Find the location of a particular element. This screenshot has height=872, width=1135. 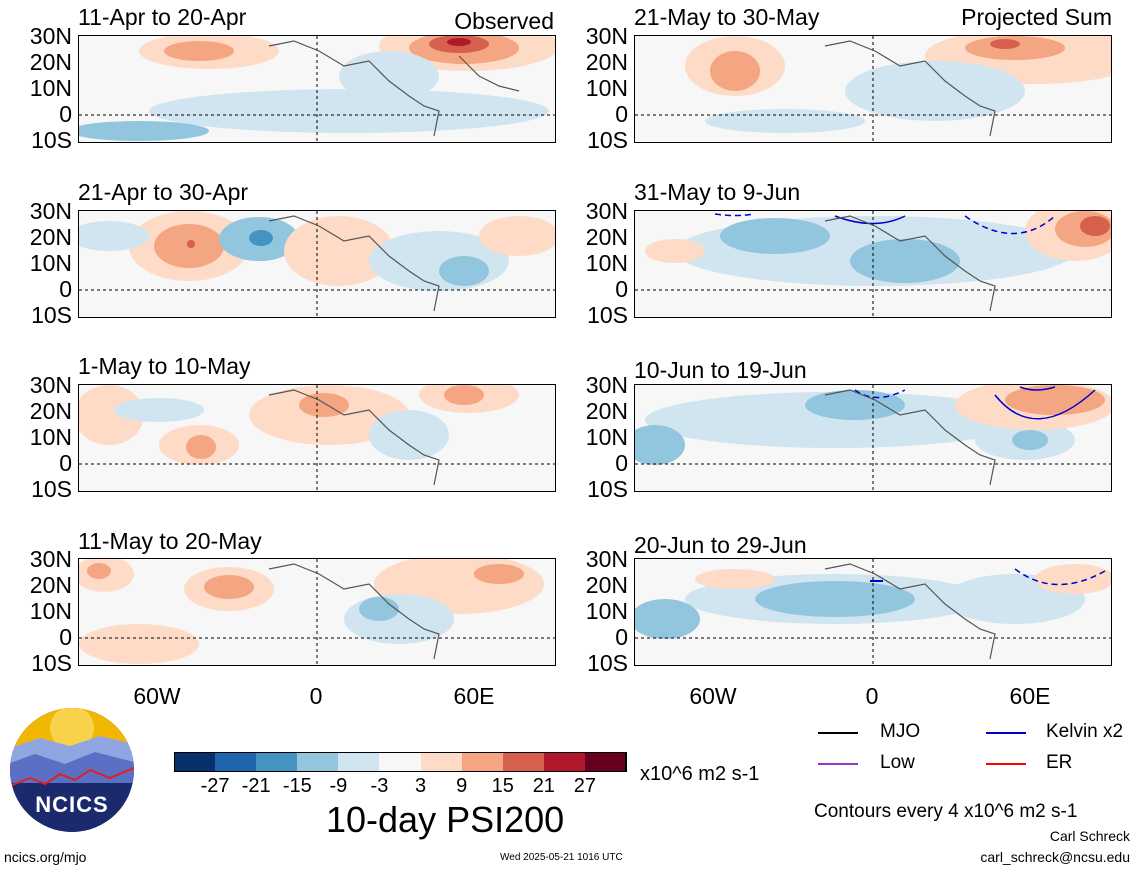

header-observed: Observed is located at coordinates (504, 21).